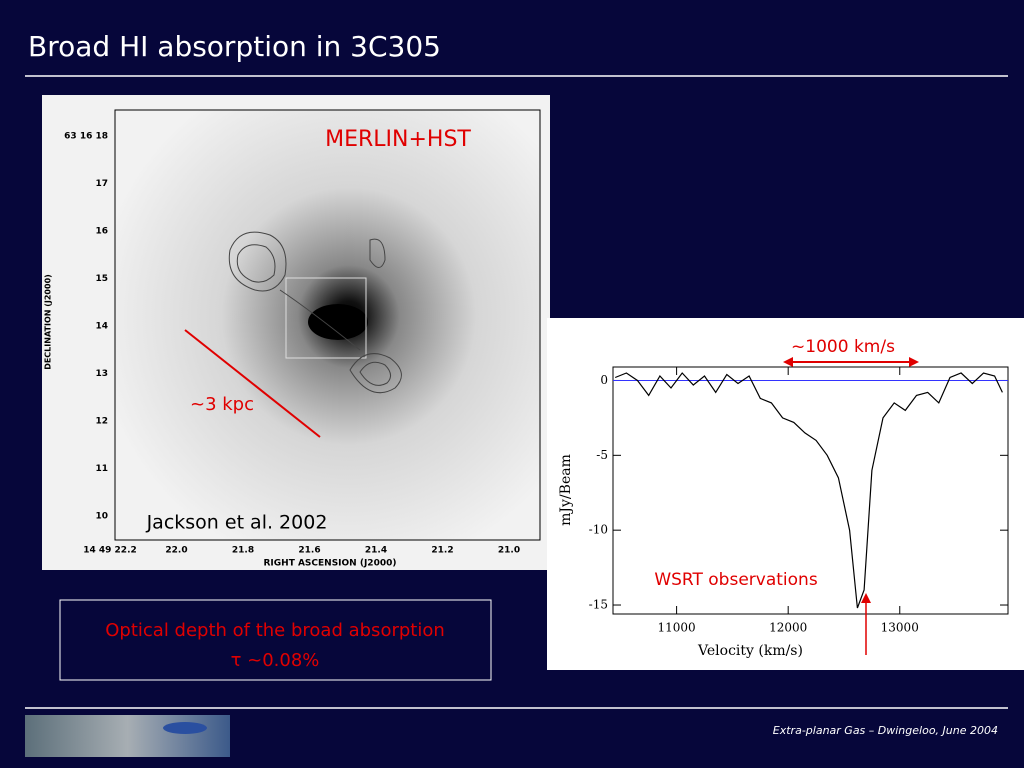  I want to click on image-x-tick: 21.4, so click(376, 551).